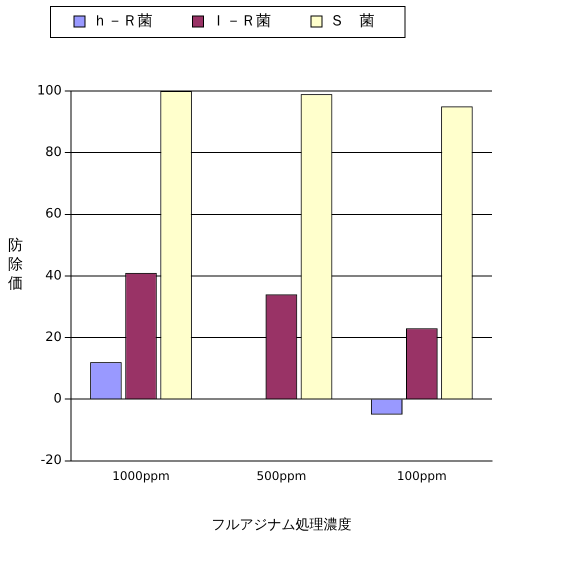 This screenshot has height=574, width=562. I want to click on legend-label: Ｉ－Ｒ菌, so click(241, 20).